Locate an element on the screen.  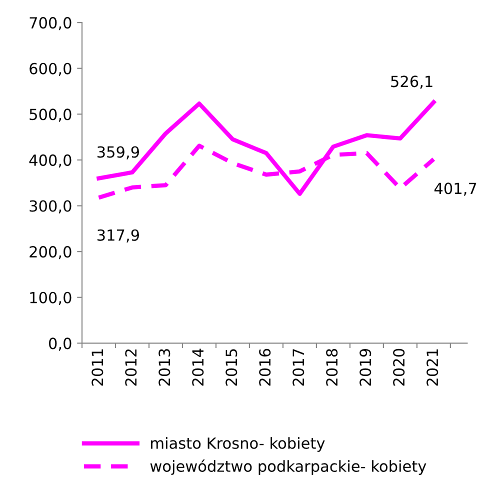
x-tick-label: 2012 is located at coordinates (131, 367).